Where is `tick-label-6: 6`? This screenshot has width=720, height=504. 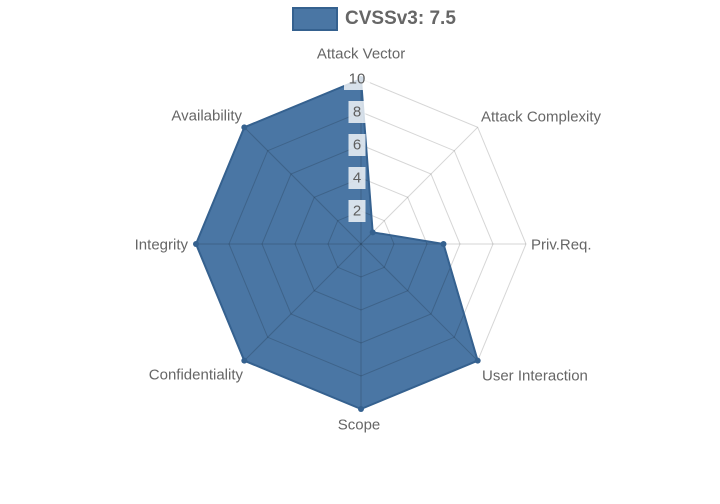
tick-label-6: 6 is located at coordinates (357, 145).